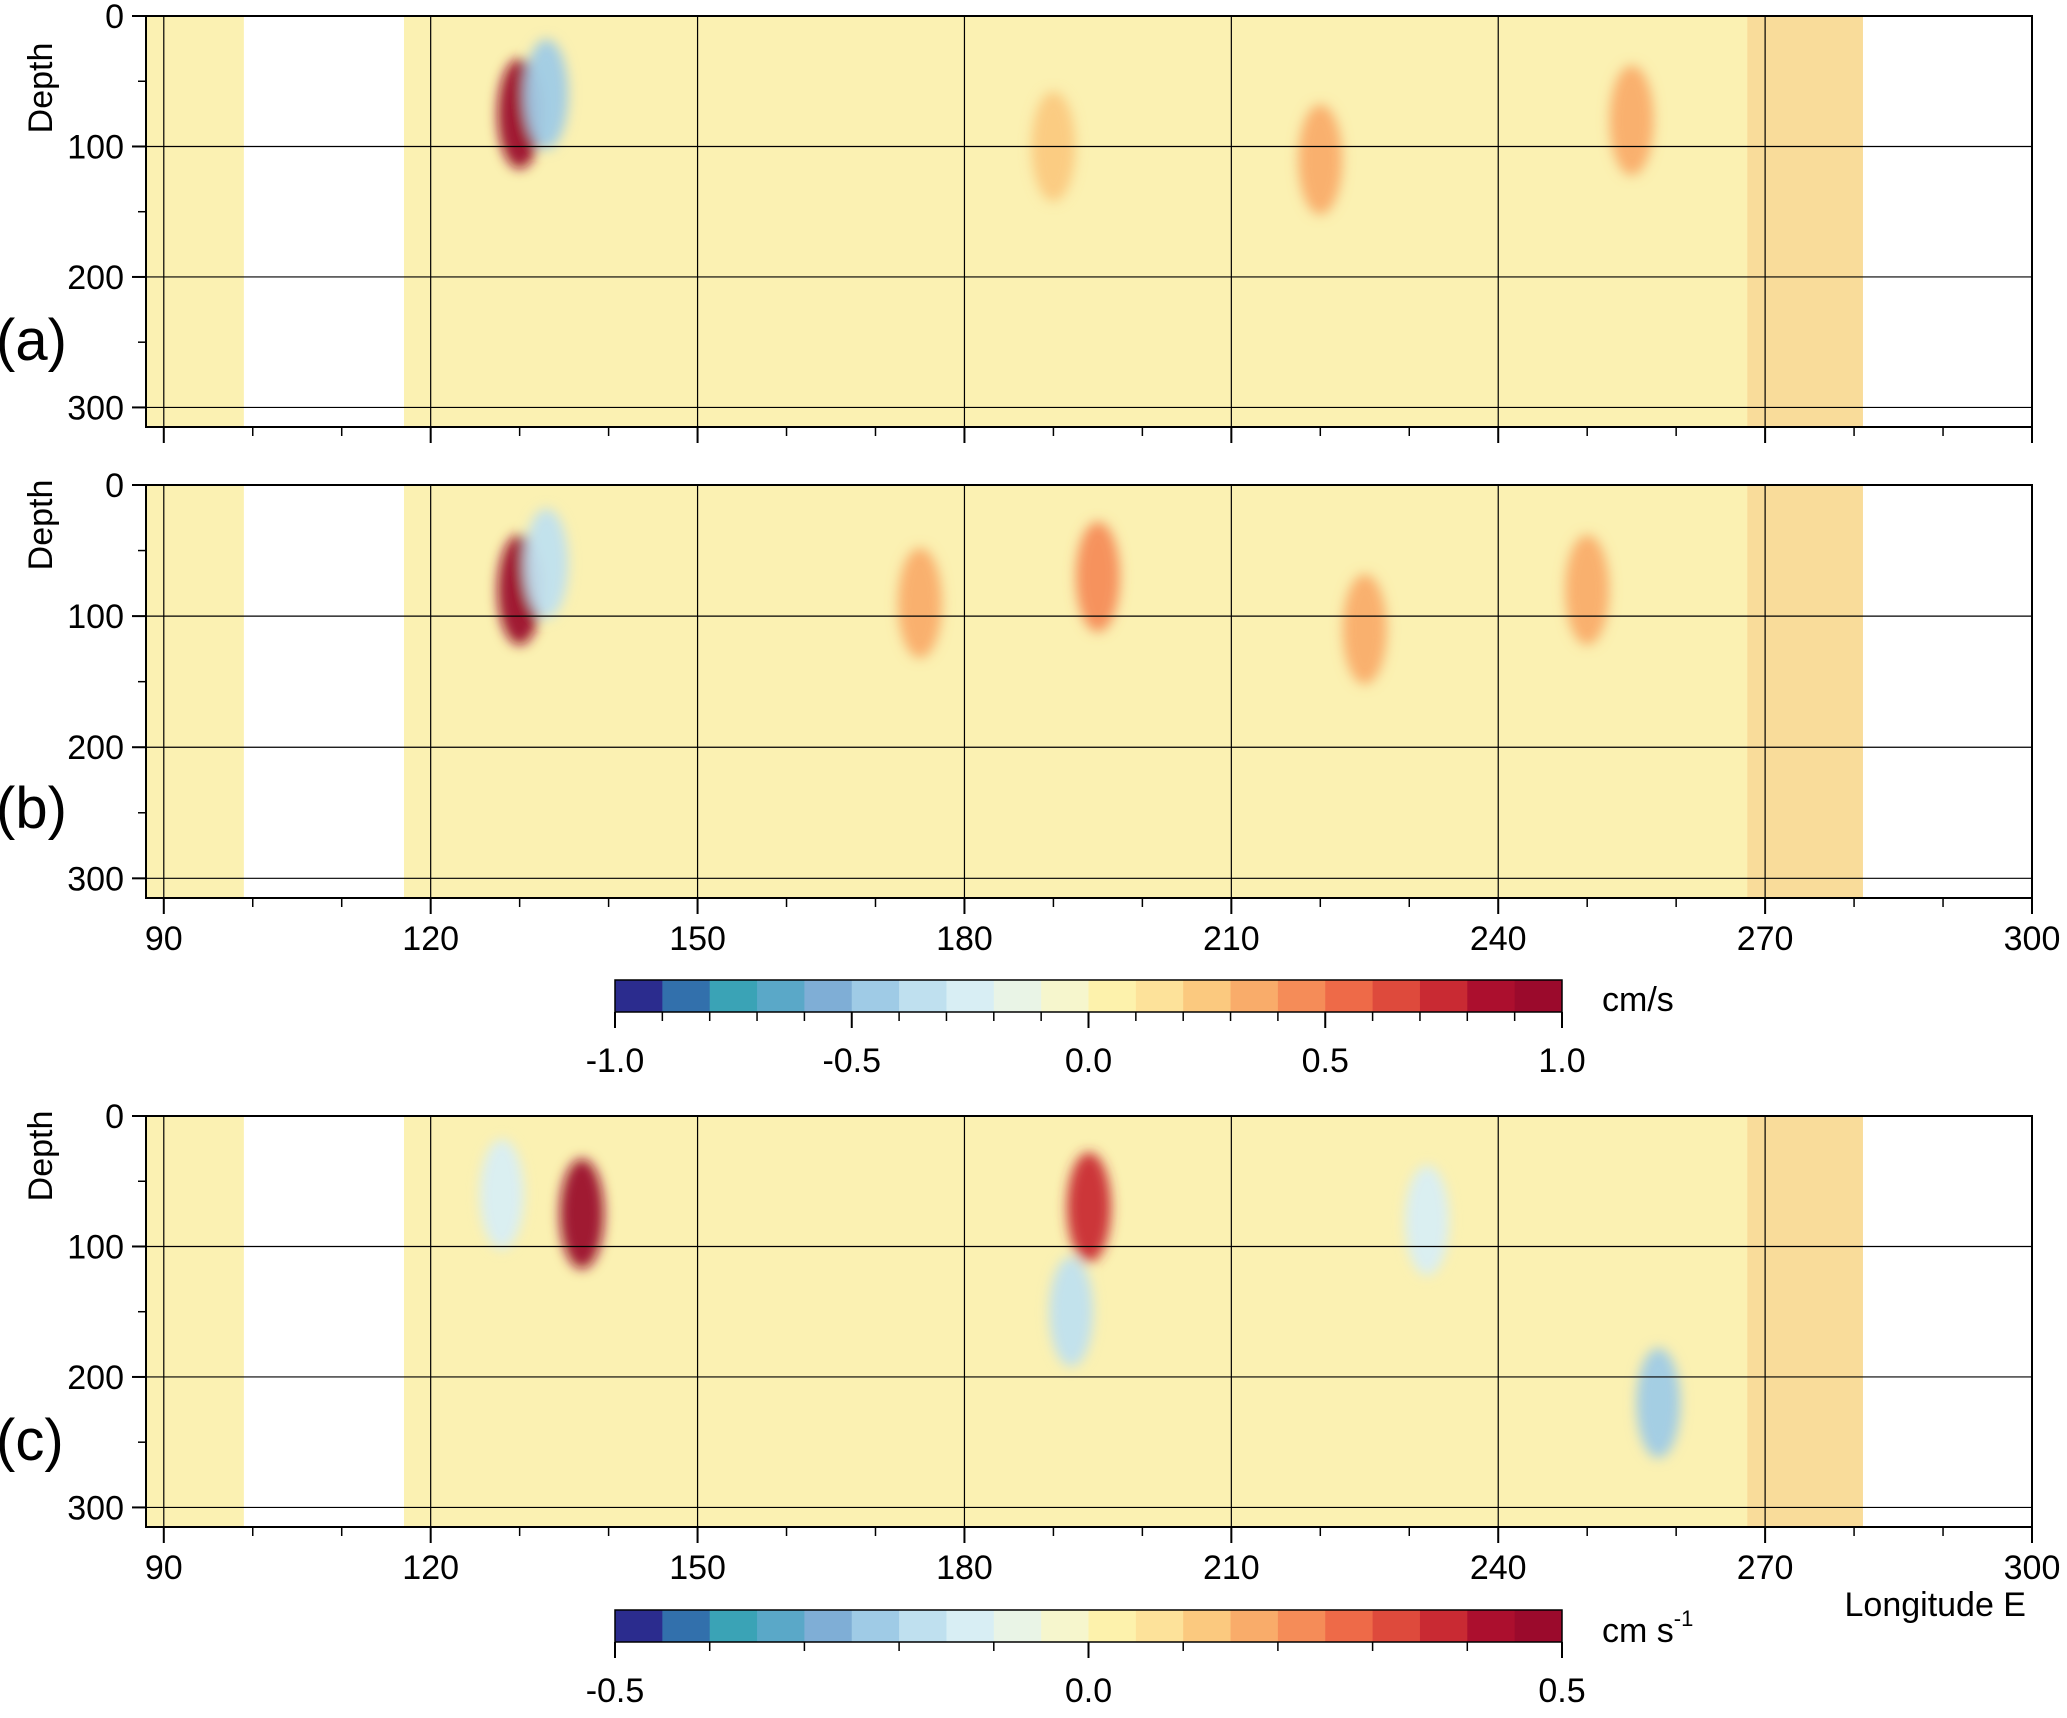 The image size is (2067, 1718). What do you see at coordinates (1102, 928) in the screenshot?
I see `x-ticks-b: 90 120 150 180 210 240 270 300` at bounding box center [1102, 928].